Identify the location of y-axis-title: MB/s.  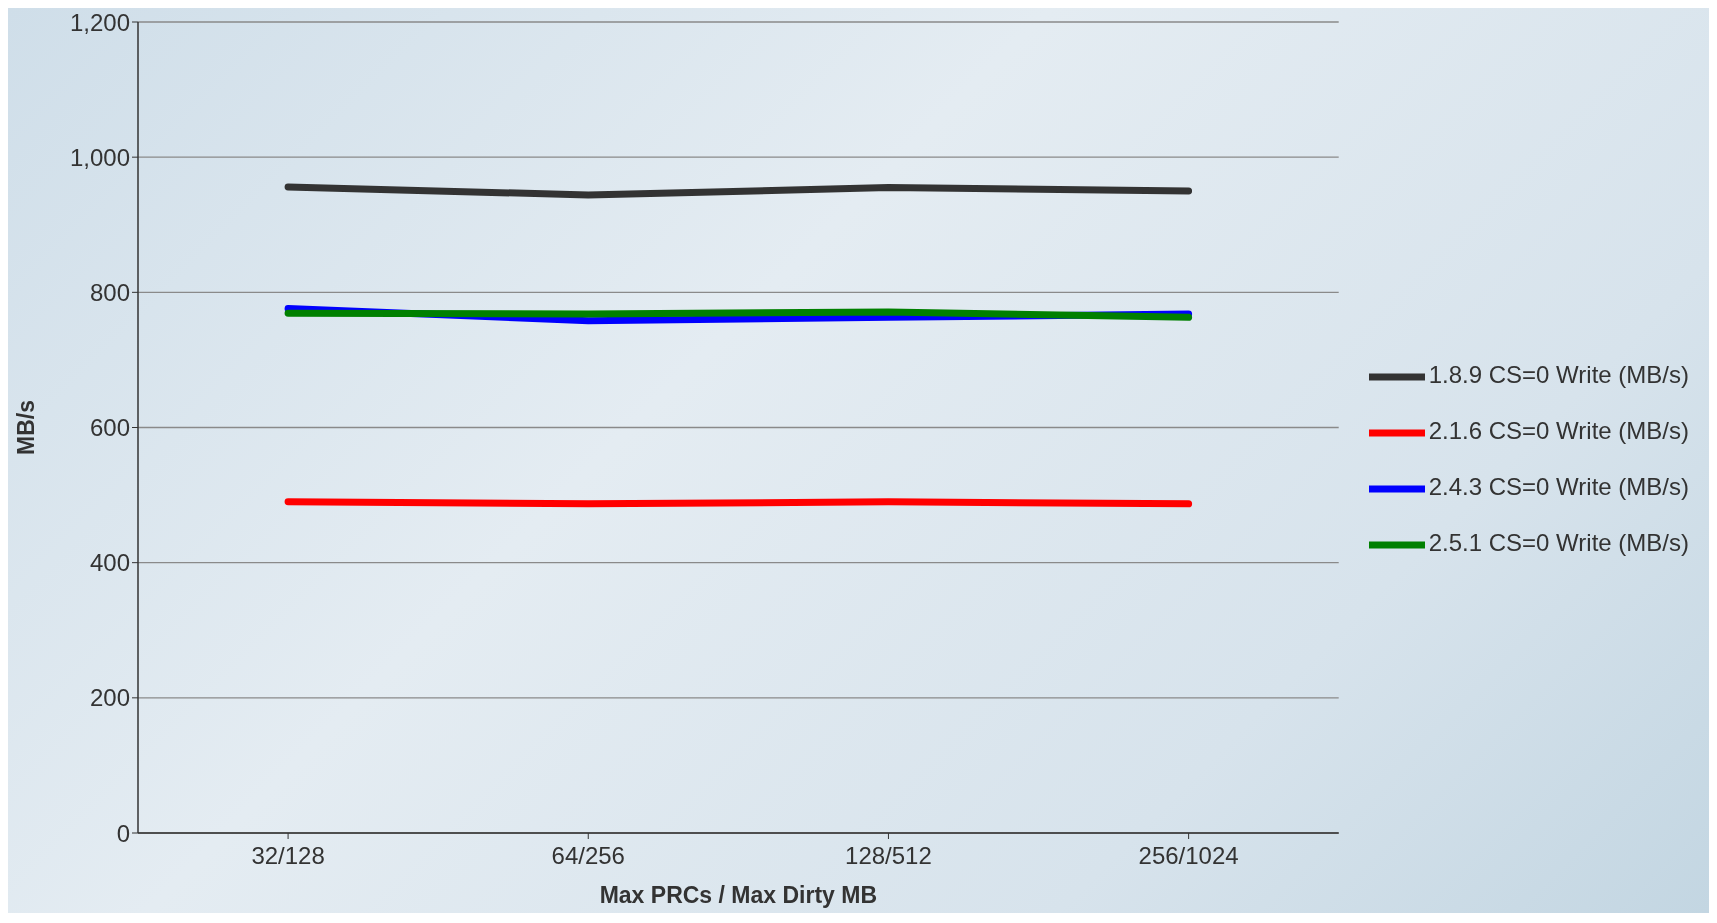
(26, 427).